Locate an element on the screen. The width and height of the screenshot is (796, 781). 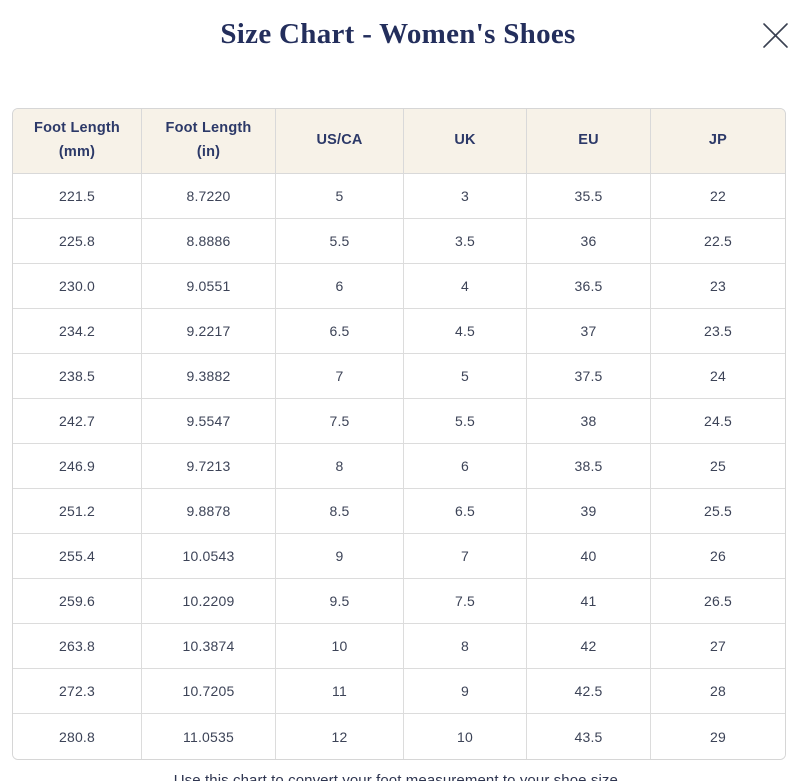
table-cell: 4 is located at coordinates (465, 286).